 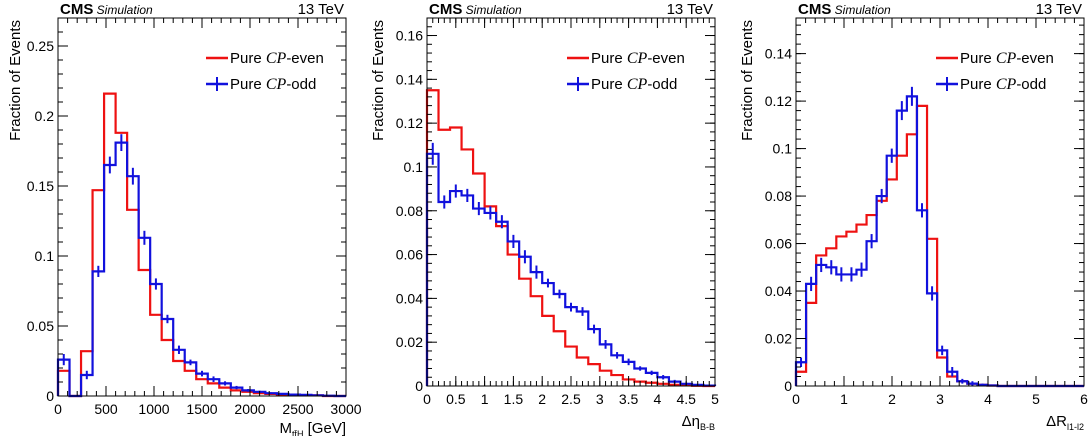 I want to click on y-tick-label: 0.05, so click(x=40, y=326).